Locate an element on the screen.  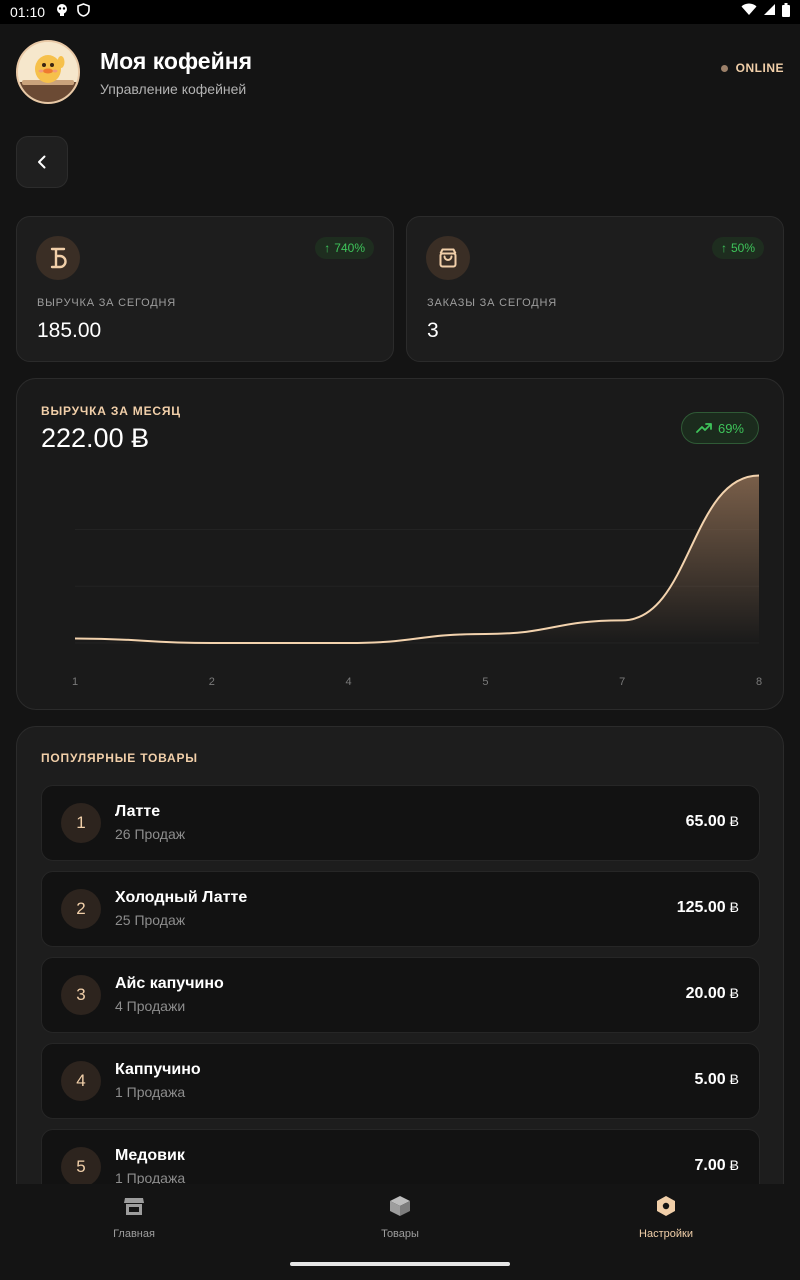
revenue-change-badge: ↑ 740% is located at coordinates (344, 248).